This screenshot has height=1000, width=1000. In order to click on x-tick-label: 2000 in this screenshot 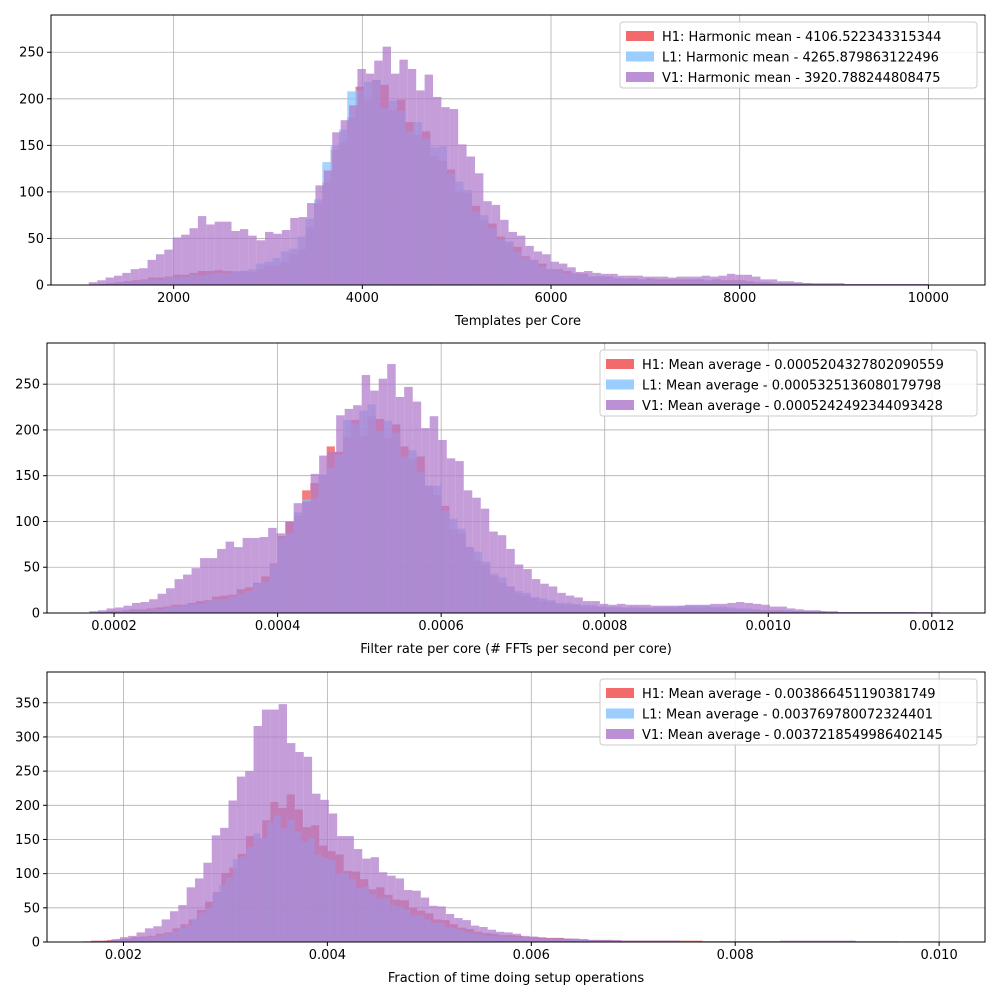, I will do `click(173, 298)`.